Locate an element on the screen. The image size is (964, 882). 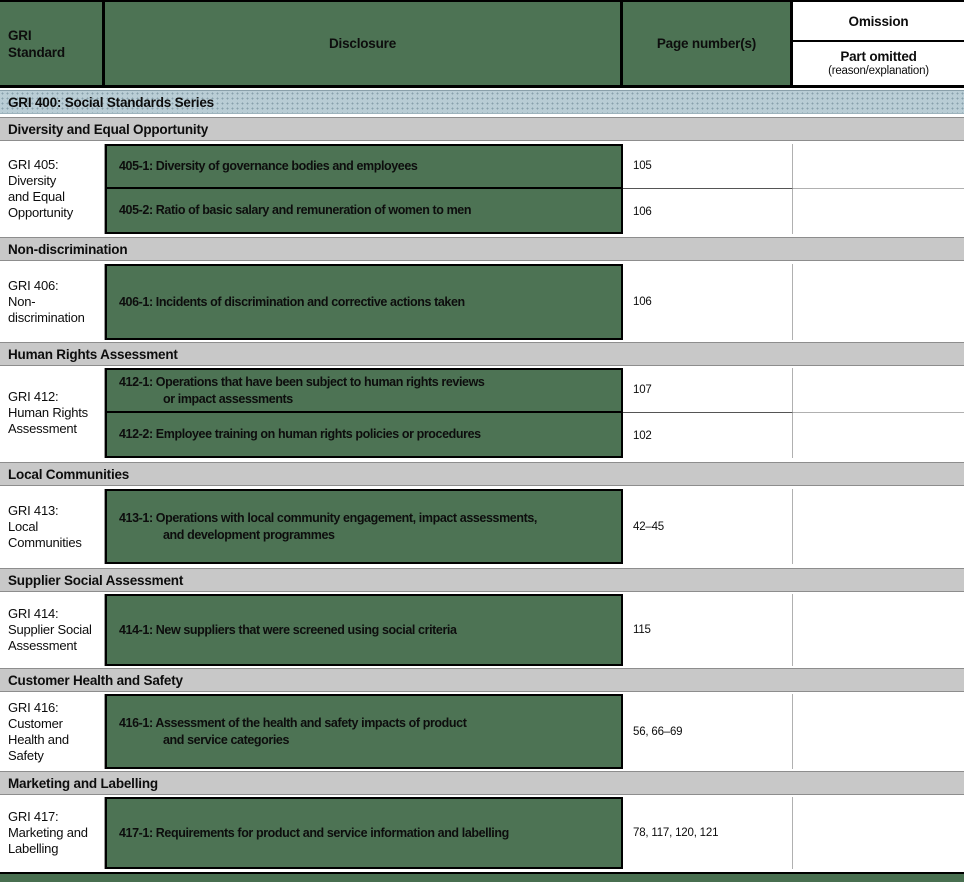
standard-cell-gri-413: GRI 413: Local Communities is located at coordinates (52, 526).